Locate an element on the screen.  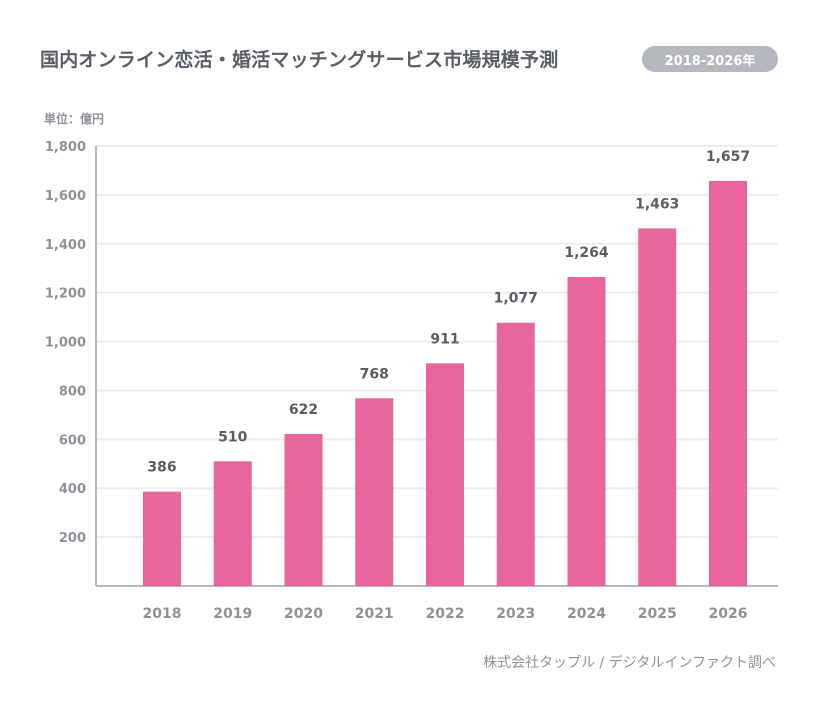
y-tick-label: 200 is located at coordinates (72, 538).